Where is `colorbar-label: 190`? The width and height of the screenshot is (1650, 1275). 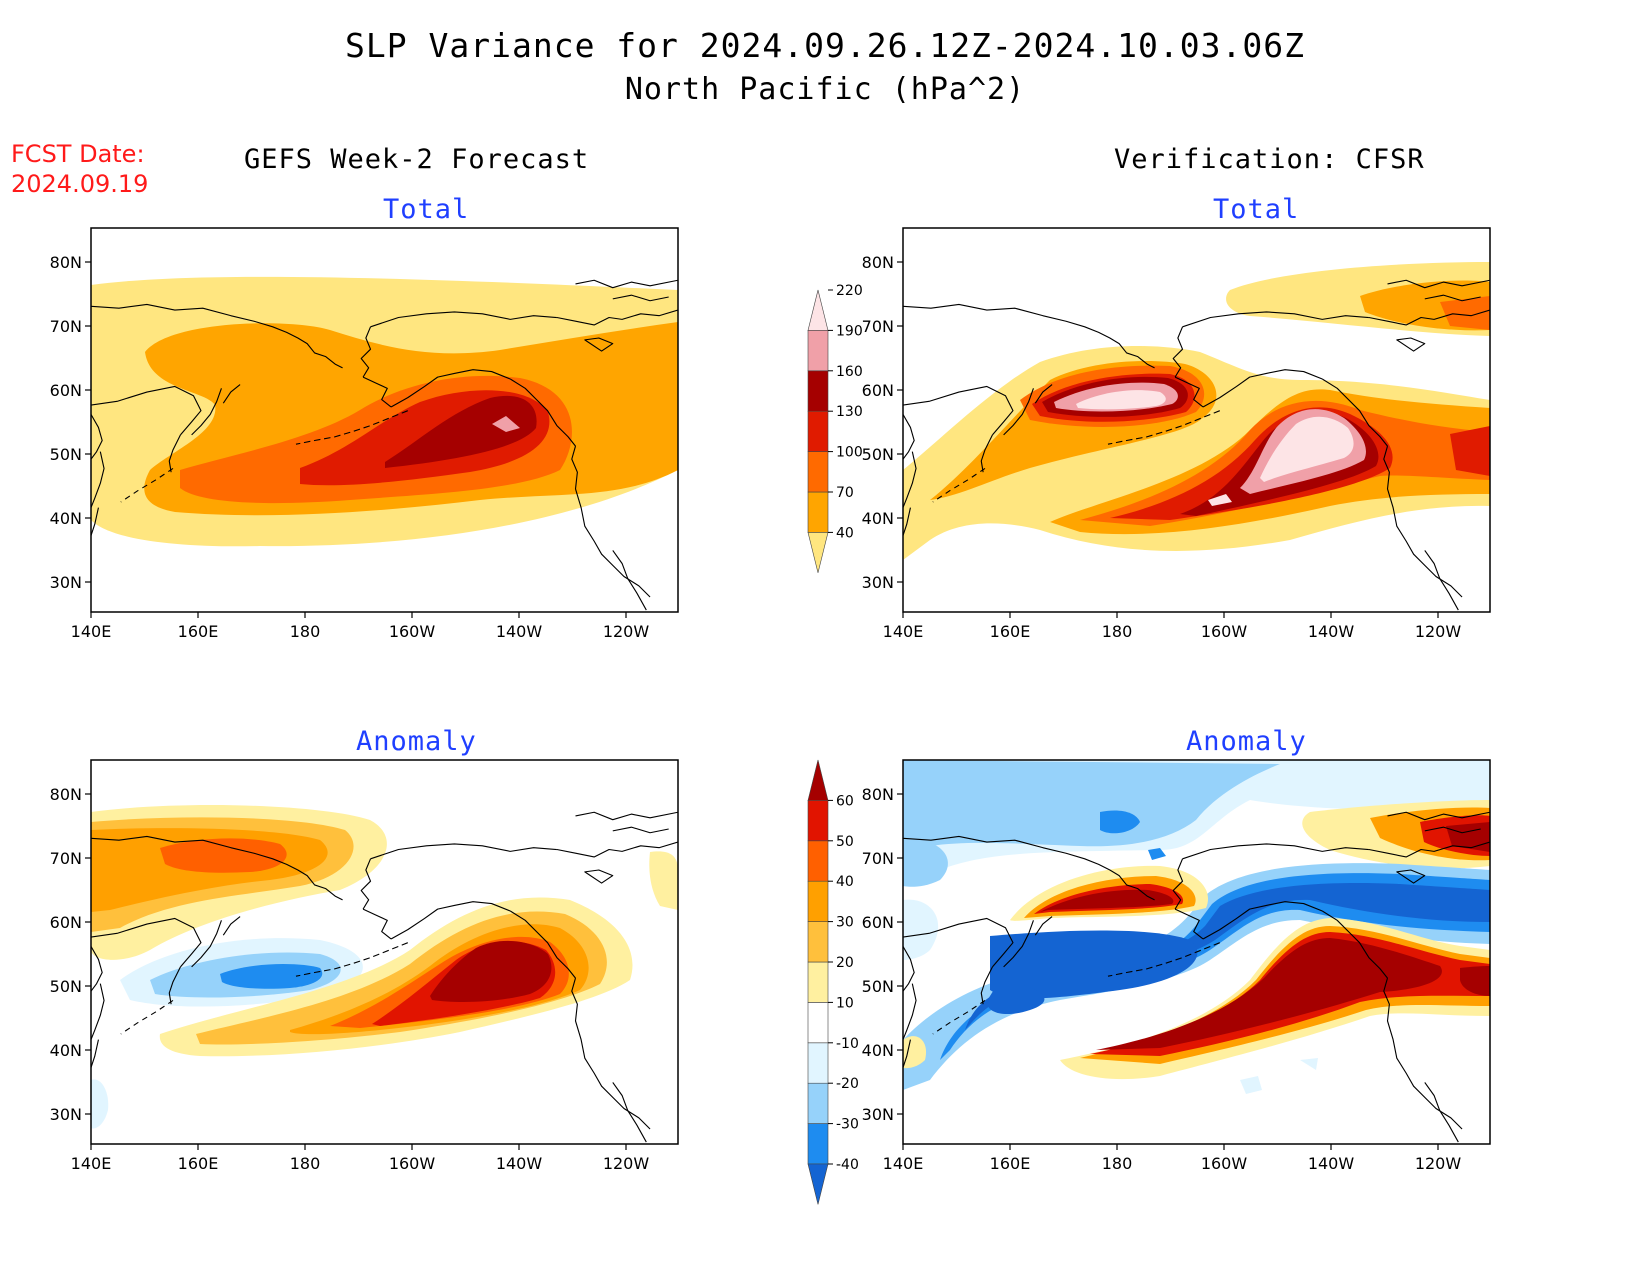 colorbar-label: 190 is located at coordinates (849, 331).